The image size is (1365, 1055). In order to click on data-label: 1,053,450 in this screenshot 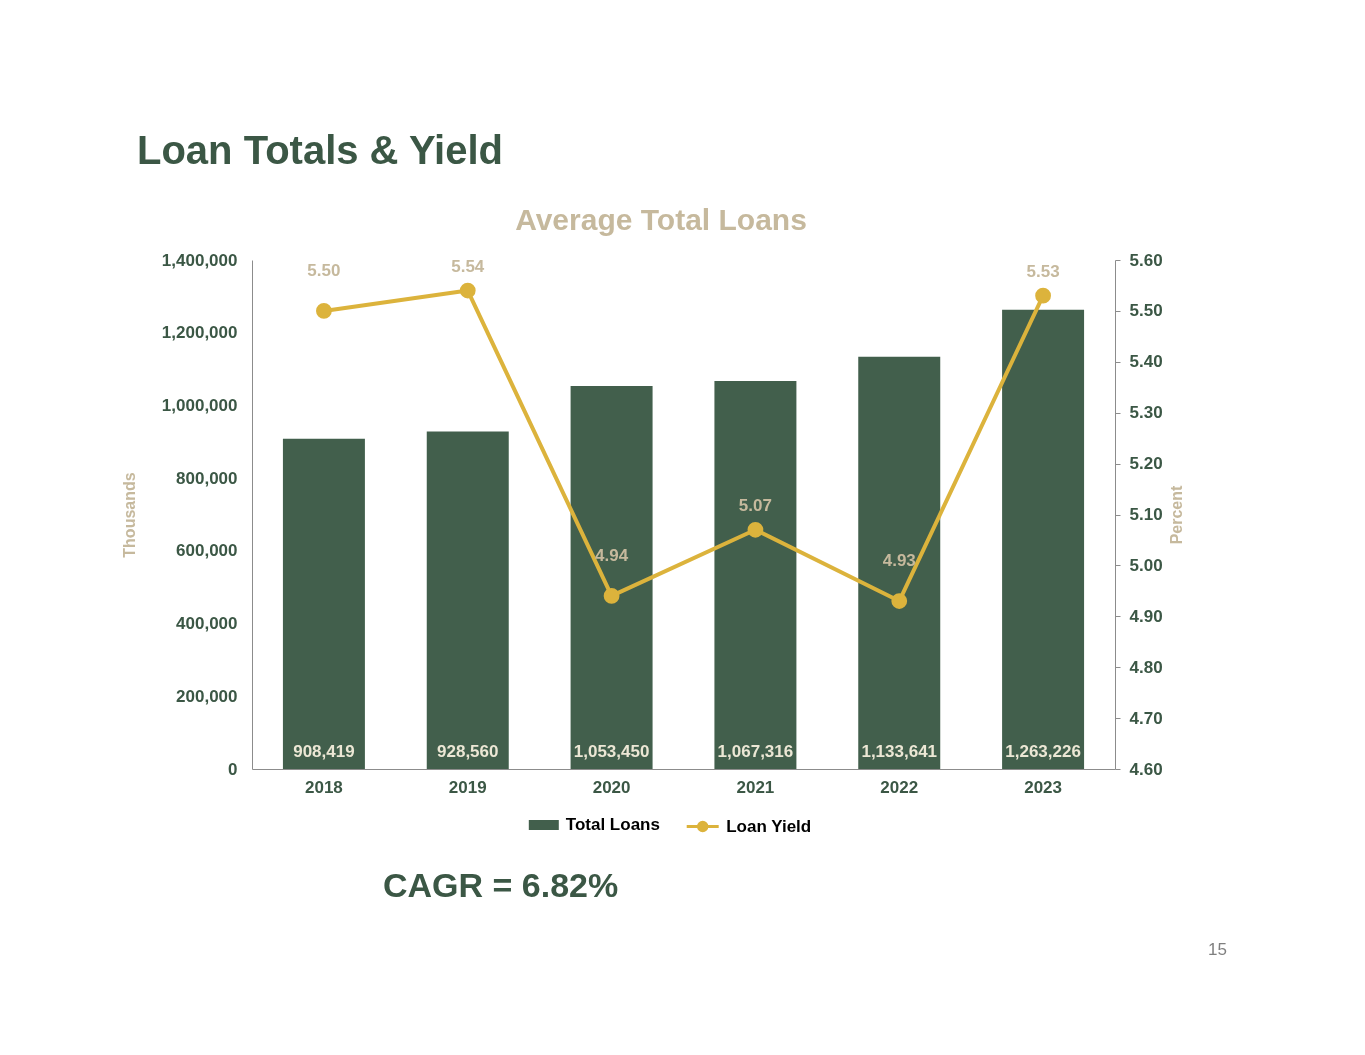, I will do `click(611, 751)`.